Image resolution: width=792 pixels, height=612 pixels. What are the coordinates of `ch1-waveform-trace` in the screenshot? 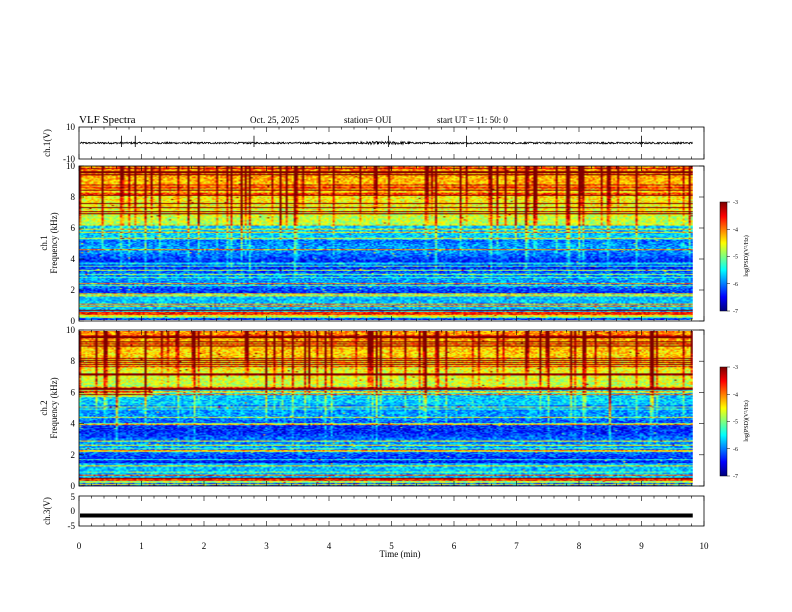 It's located at (386, 143).